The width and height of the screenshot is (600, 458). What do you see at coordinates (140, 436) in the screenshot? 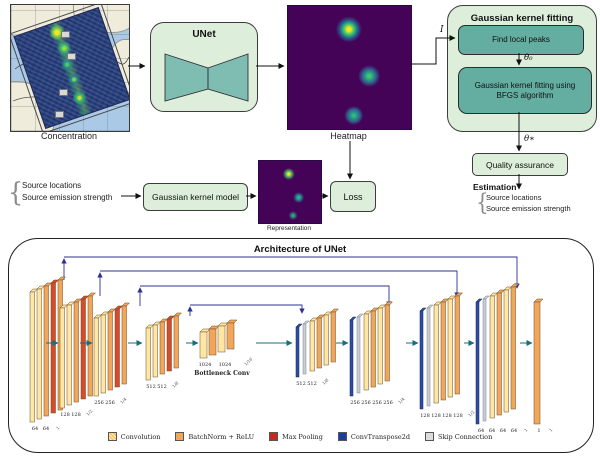
I see `legend-label: Convolution` at bounding box center [140, 436].